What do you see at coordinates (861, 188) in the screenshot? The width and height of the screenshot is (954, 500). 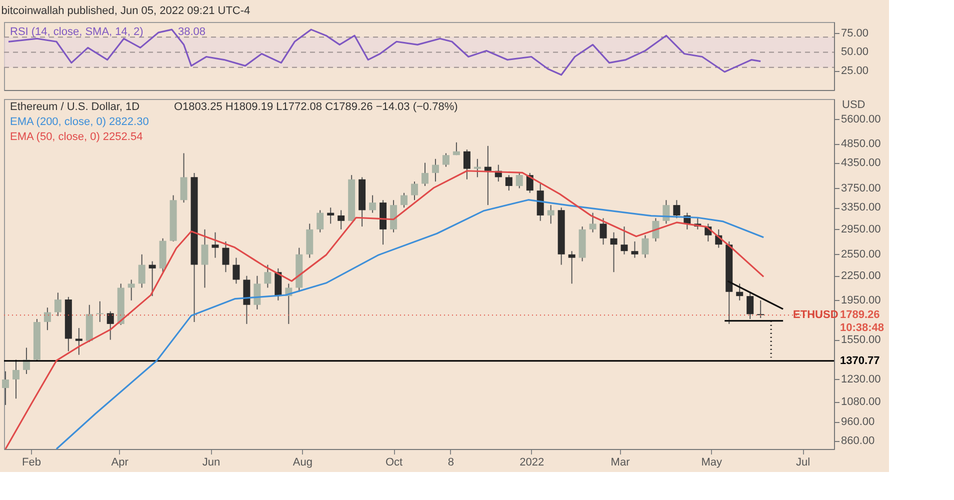 I see `y-tick-label: 3750.00` at bounding box center [861, 188].